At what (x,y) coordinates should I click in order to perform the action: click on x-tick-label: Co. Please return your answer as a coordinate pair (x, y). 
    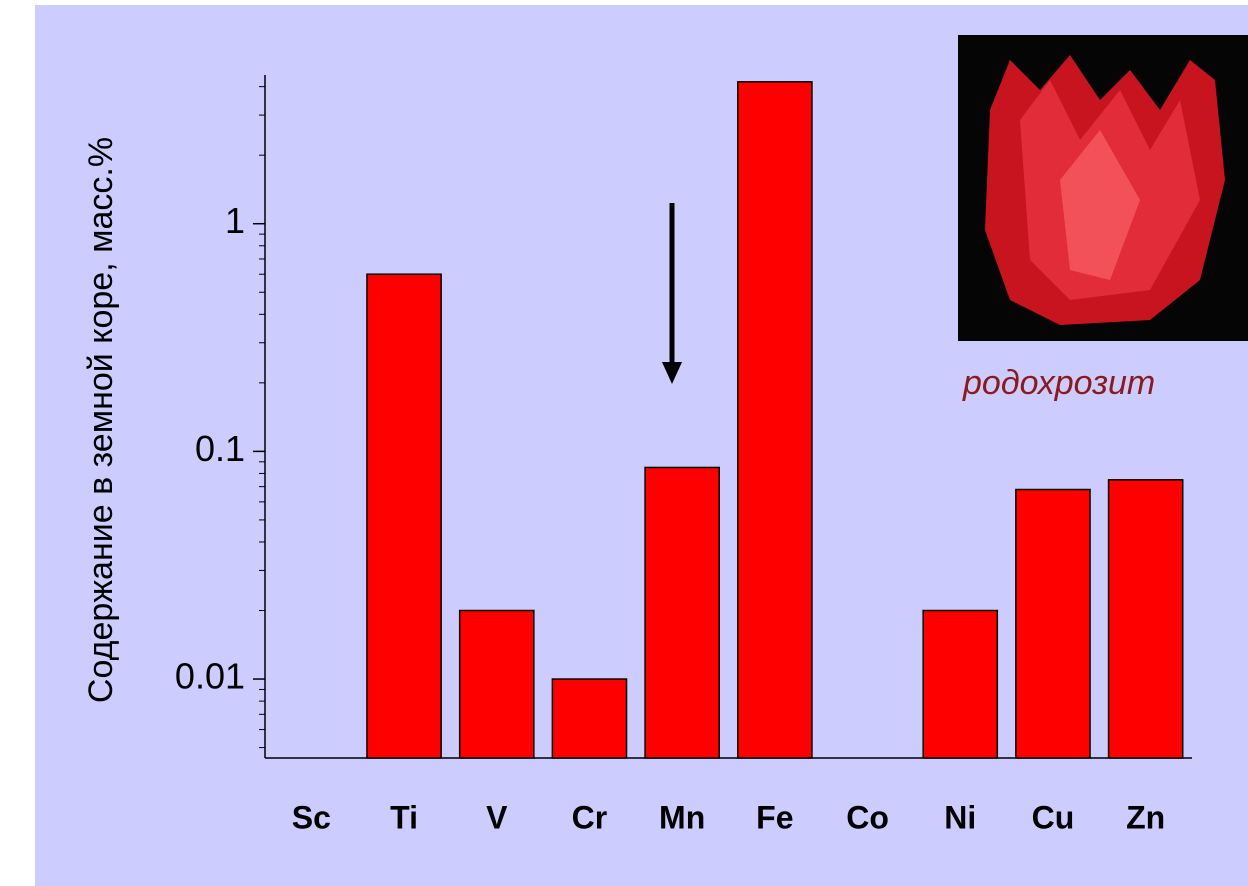
    Looking at the image, I should click on (867, 817).